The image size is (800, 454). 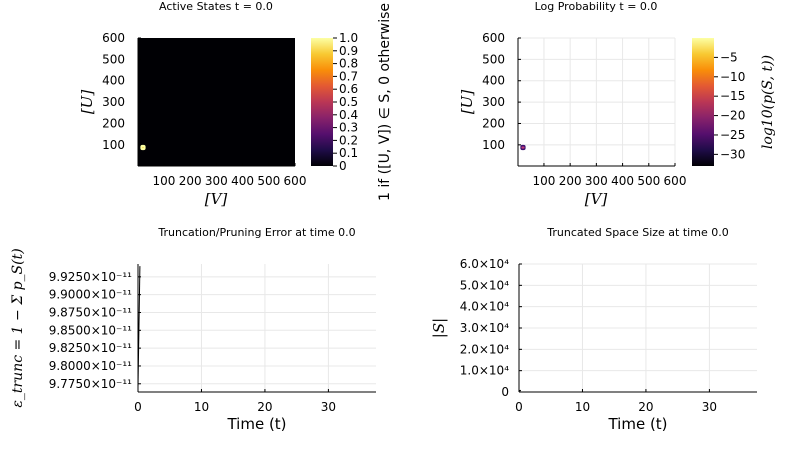 What do you see at coordinates (90, 348) in the screenshot?
I see `truncation-error-y-tick-label: 9.8250×10⁻¹¹` at bounding box center [90, 348].